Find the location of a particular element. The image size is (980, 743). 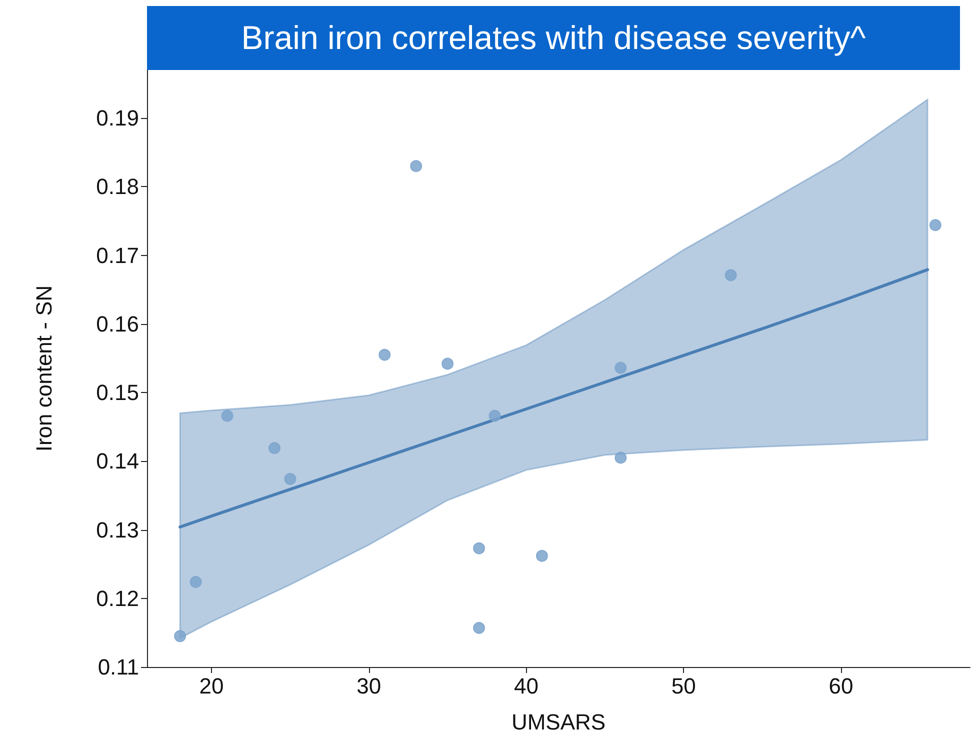

x-tick-label: 20 is located at coordinates (211, 686).